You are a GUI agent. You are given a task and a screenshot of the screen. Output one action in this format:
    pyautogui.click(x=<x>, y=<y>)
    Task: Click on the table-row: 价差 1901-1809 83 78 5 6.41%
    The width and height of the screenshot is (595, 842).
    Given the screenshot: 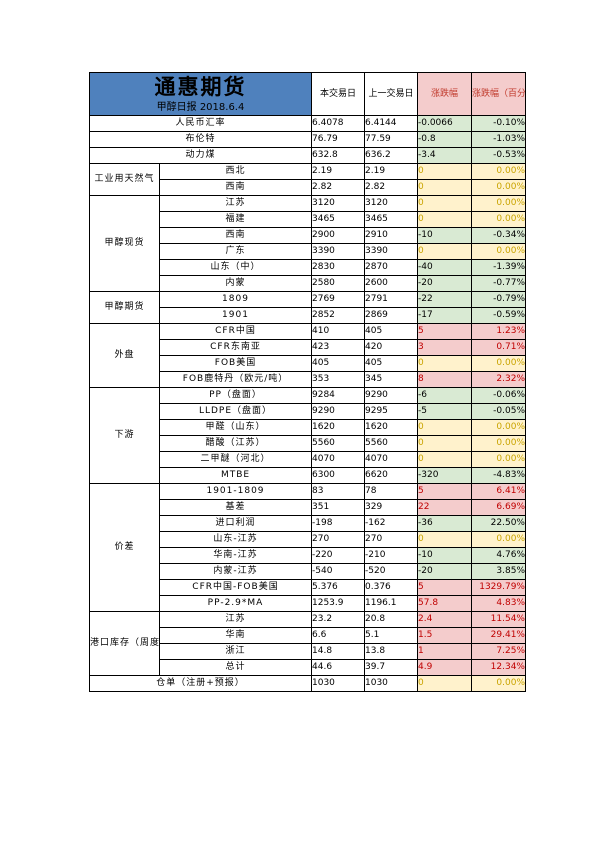 What is the action you would take?
    pyautogui.click(x=307, y=547)
    